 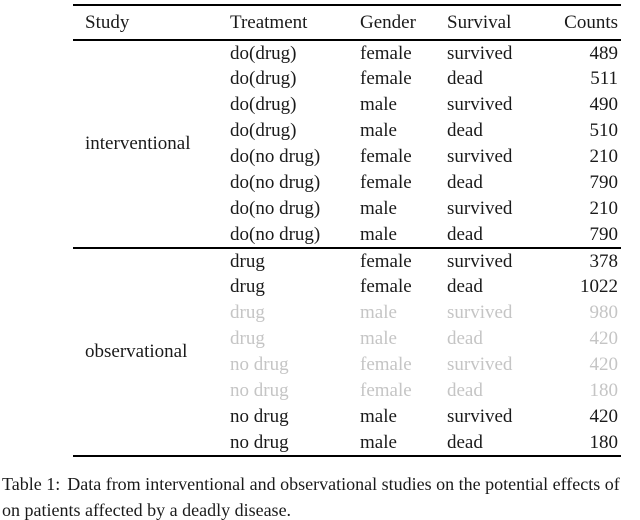 I want to click on study-group-label: observational, so click(x=151, y=351).